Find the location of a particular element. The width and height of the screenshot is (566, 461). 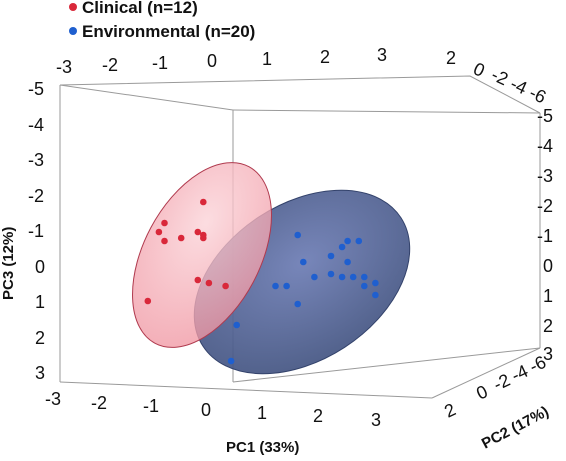

box-bottom-edge is located at coordinates (246, 390).